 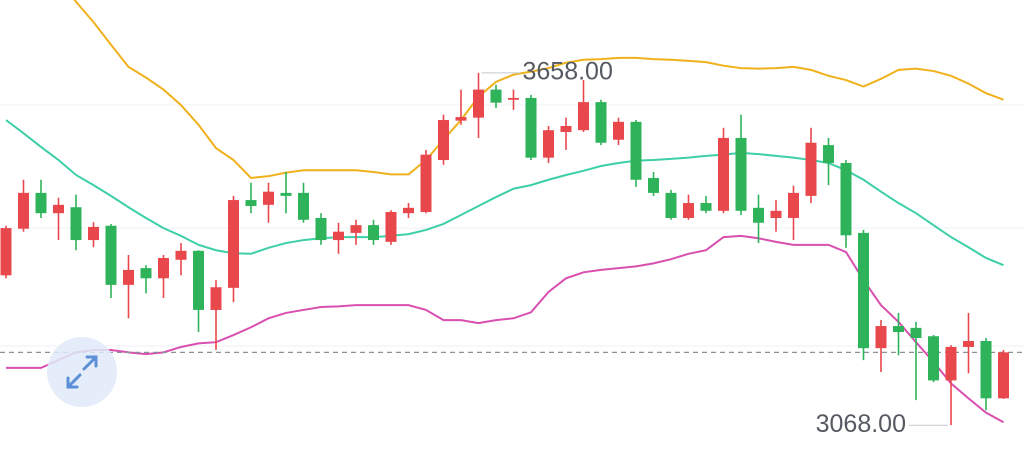 I want to click on min-label: 3068.00, so click(x=861, y=424).